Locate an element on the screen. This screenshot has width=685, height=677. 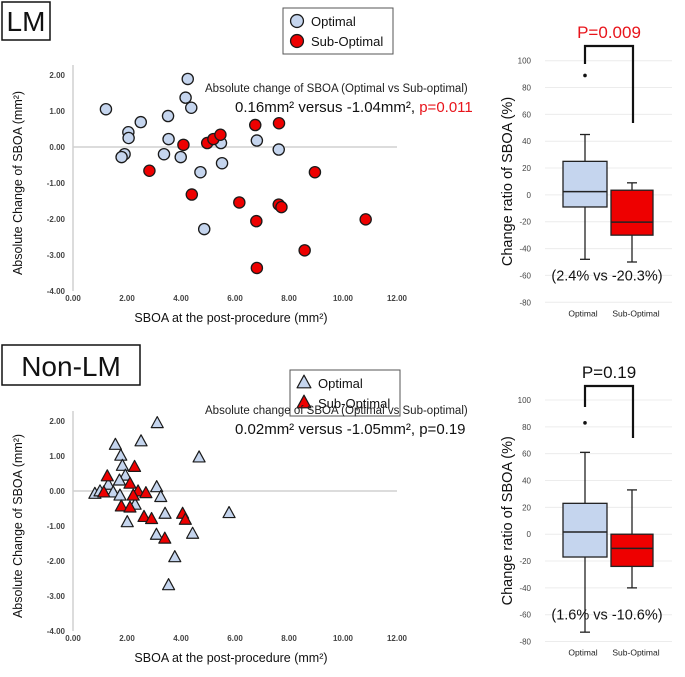
annotation-p-value: p=0.011 is located at coordinates (446, 107).